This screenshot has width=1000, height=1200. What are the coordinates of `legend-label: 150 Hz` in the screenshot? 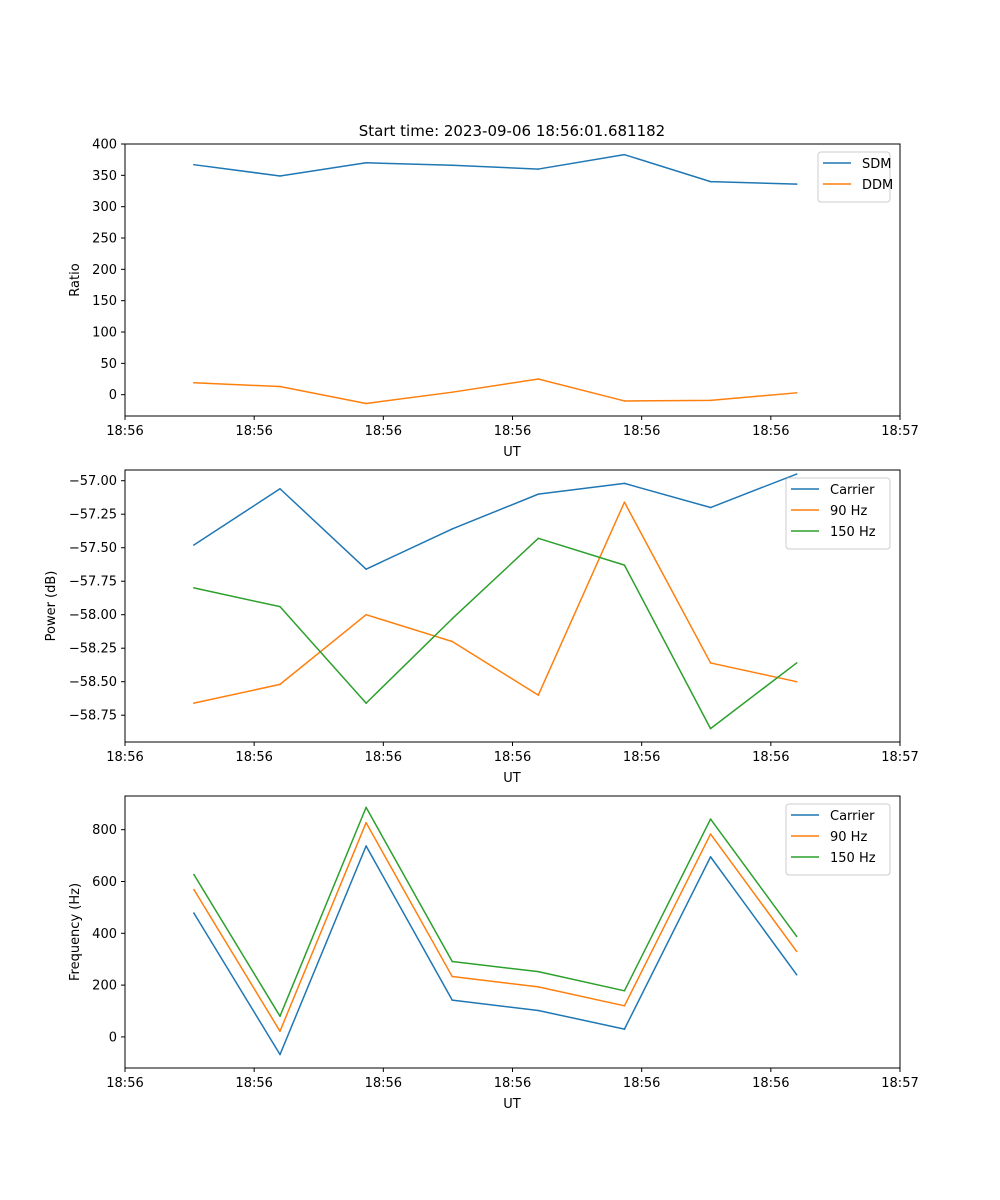 It's located at (853, 532).